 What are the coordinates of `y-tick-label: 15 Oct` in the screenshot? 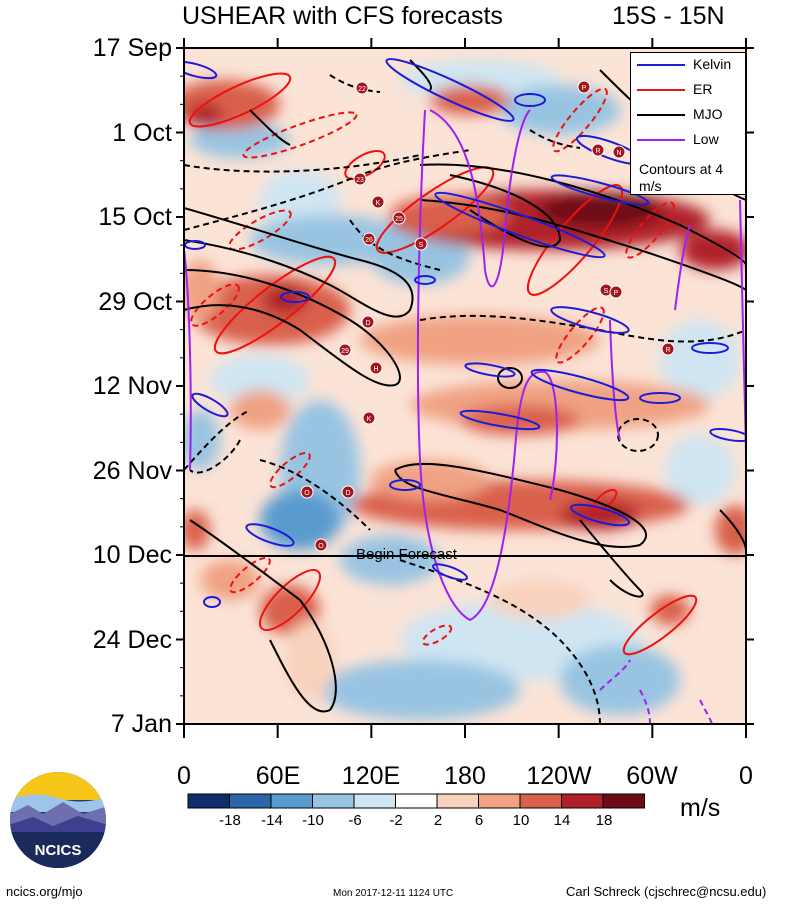 It's located at (135, 217).